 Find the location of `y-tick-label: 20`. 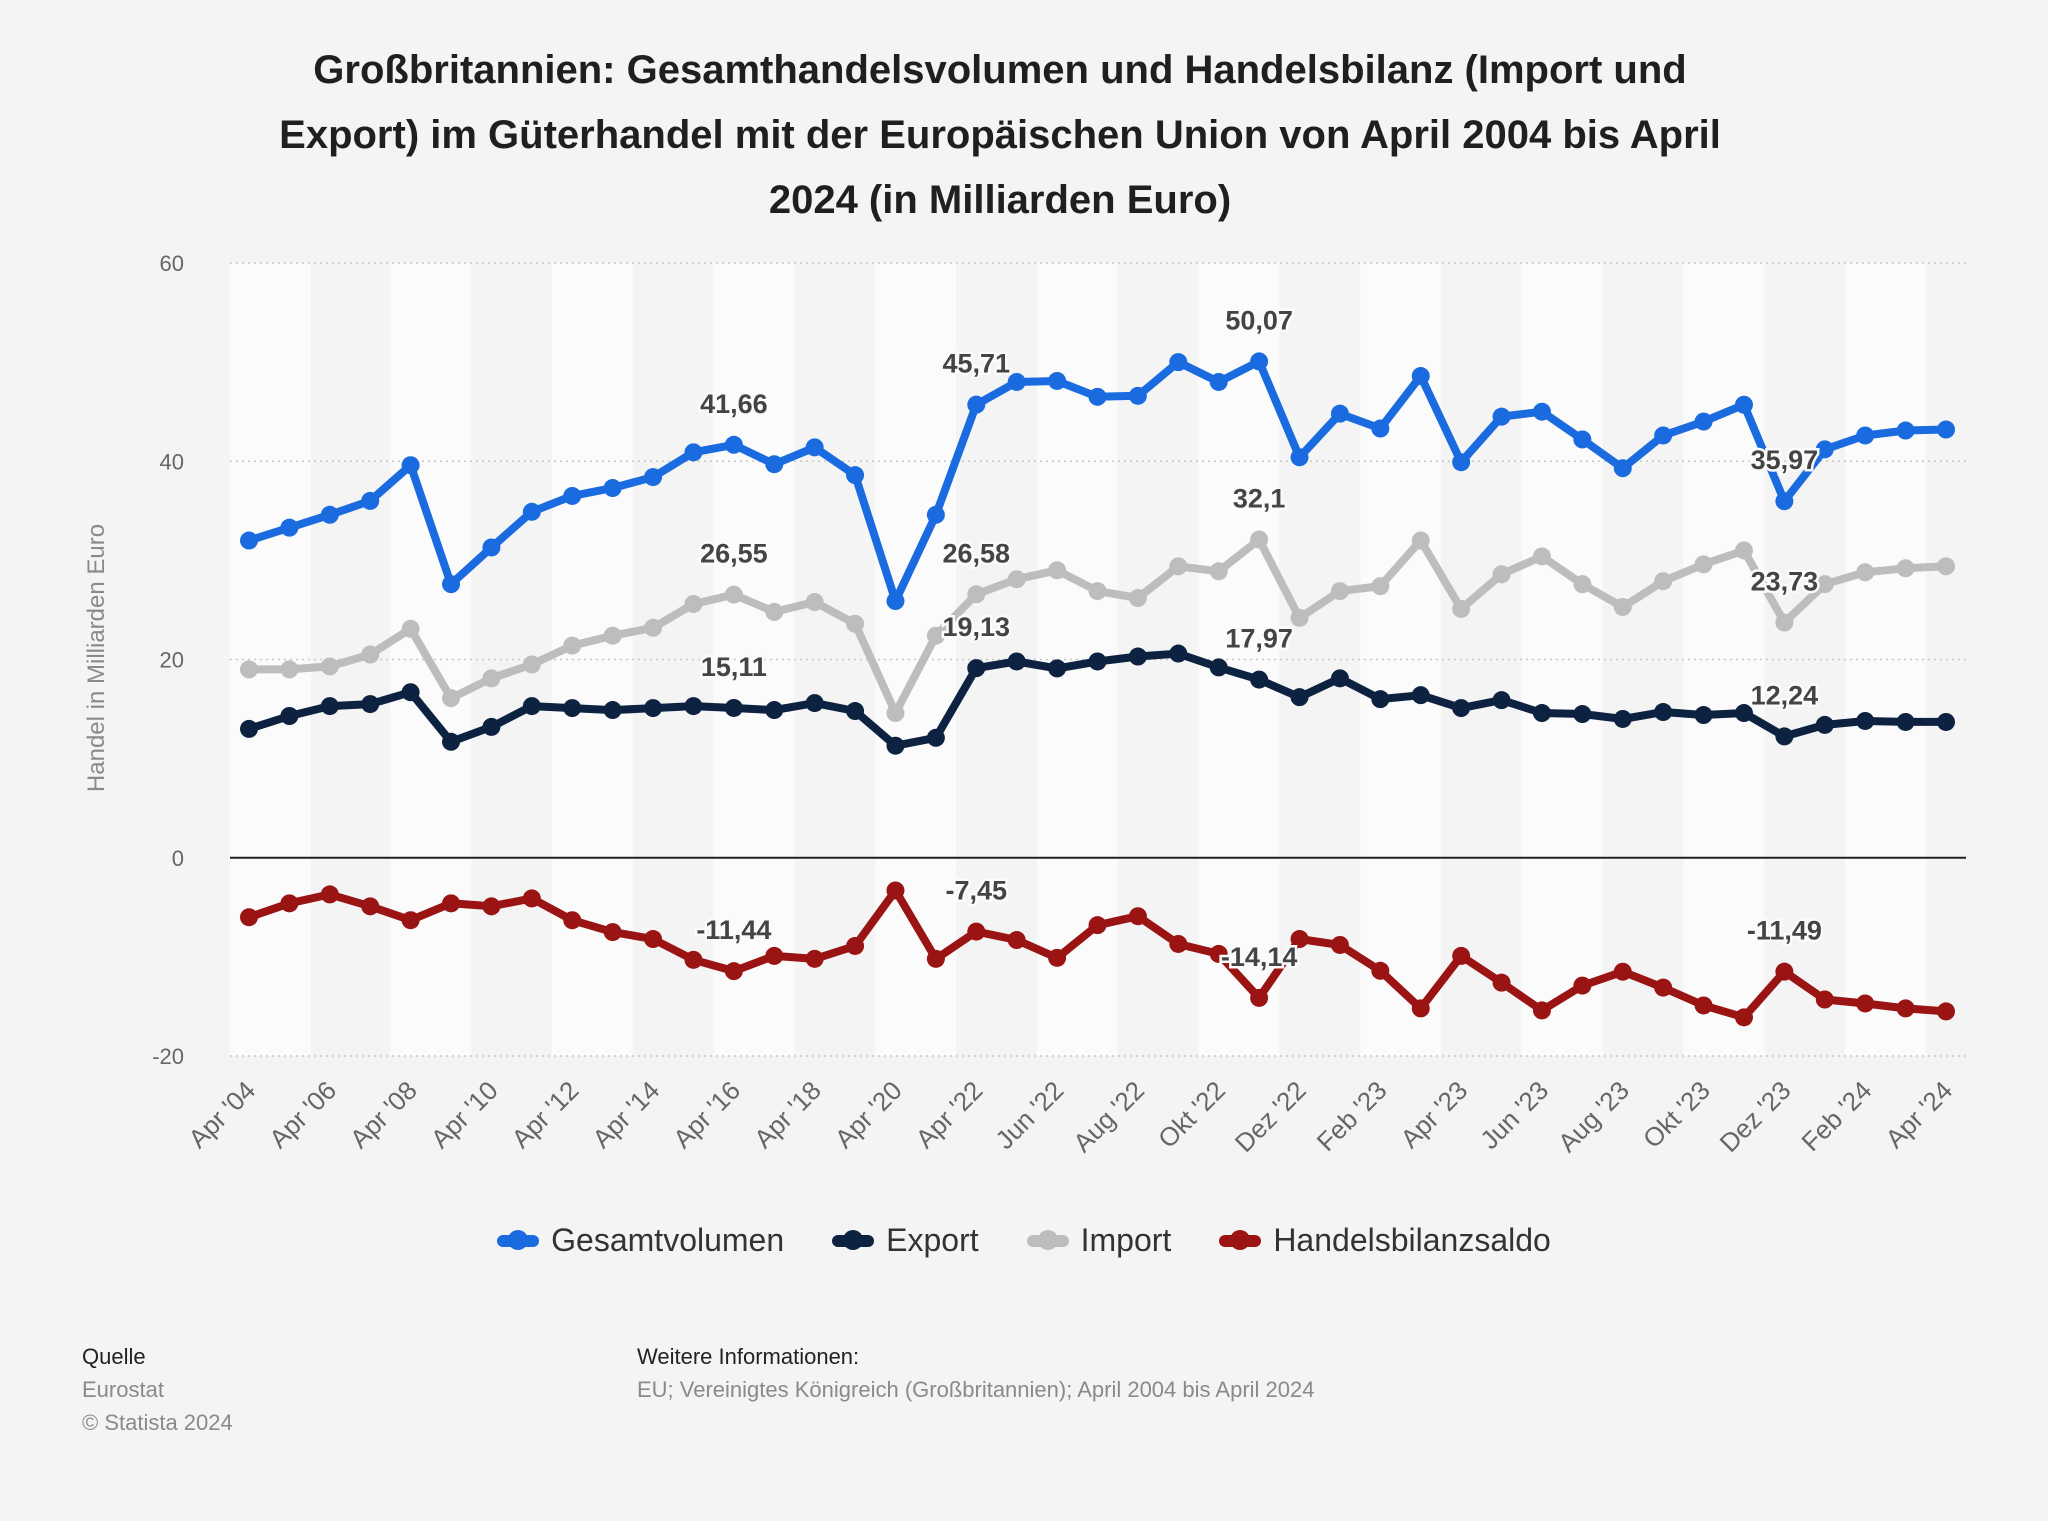

y-tick-label: 20 is located at coordinates (172, 660).